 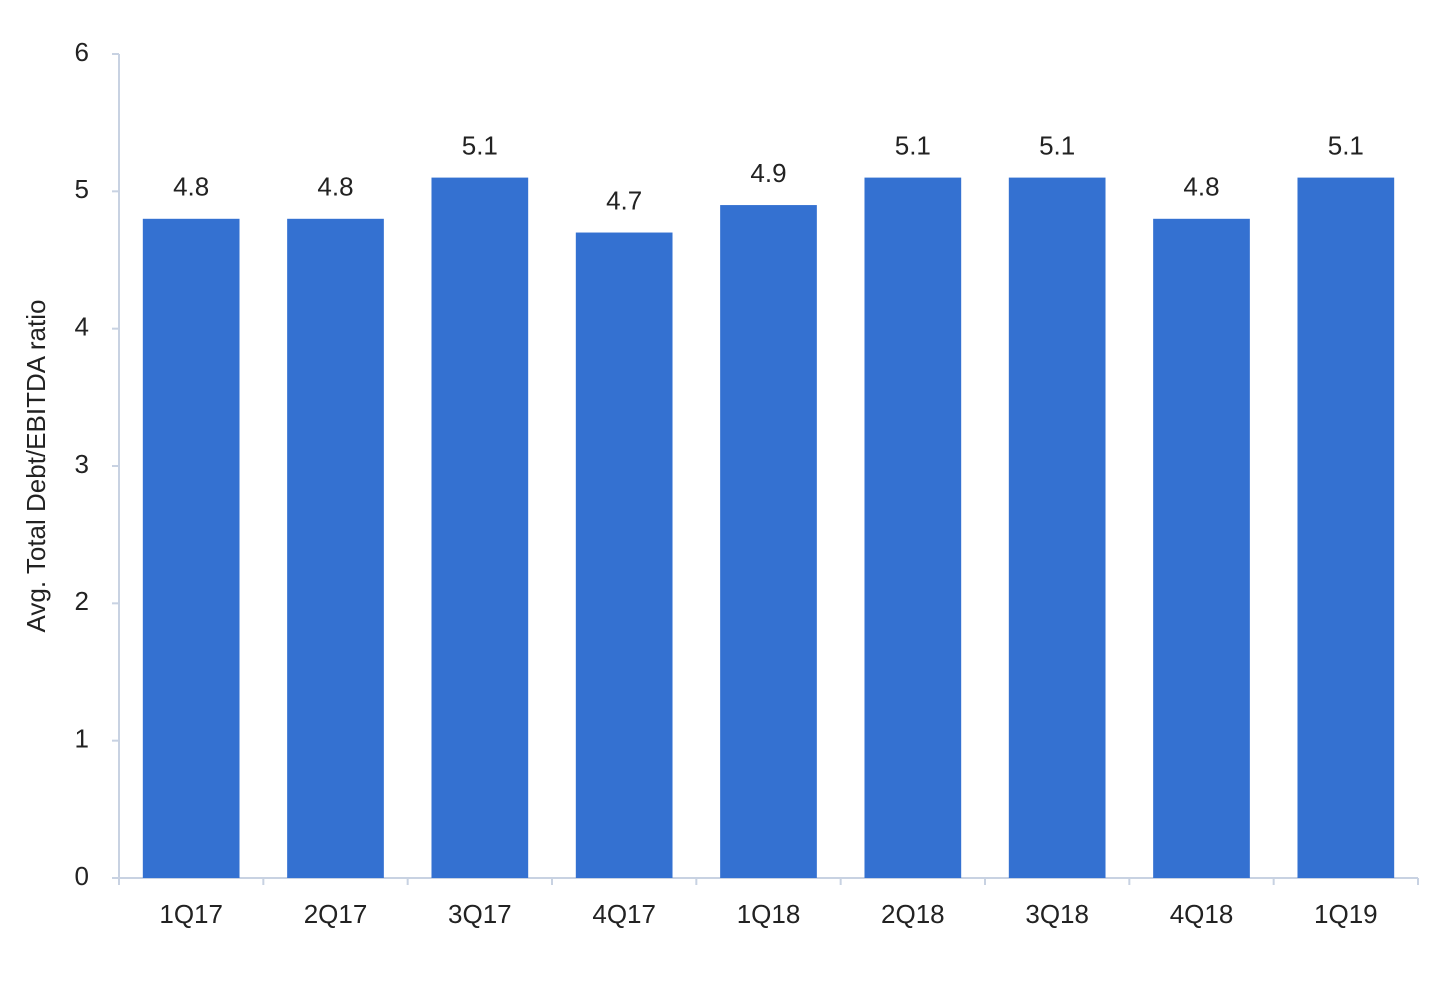 I want to click on y-tick-label: 6, so click(x=82, y=52).